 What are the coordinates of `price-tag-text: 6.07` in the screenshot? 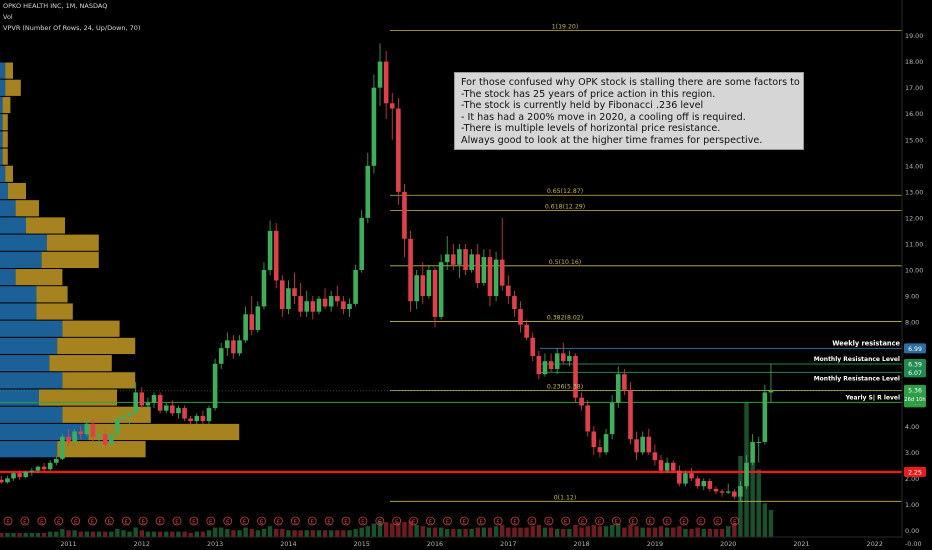 It's located at (915, 373).